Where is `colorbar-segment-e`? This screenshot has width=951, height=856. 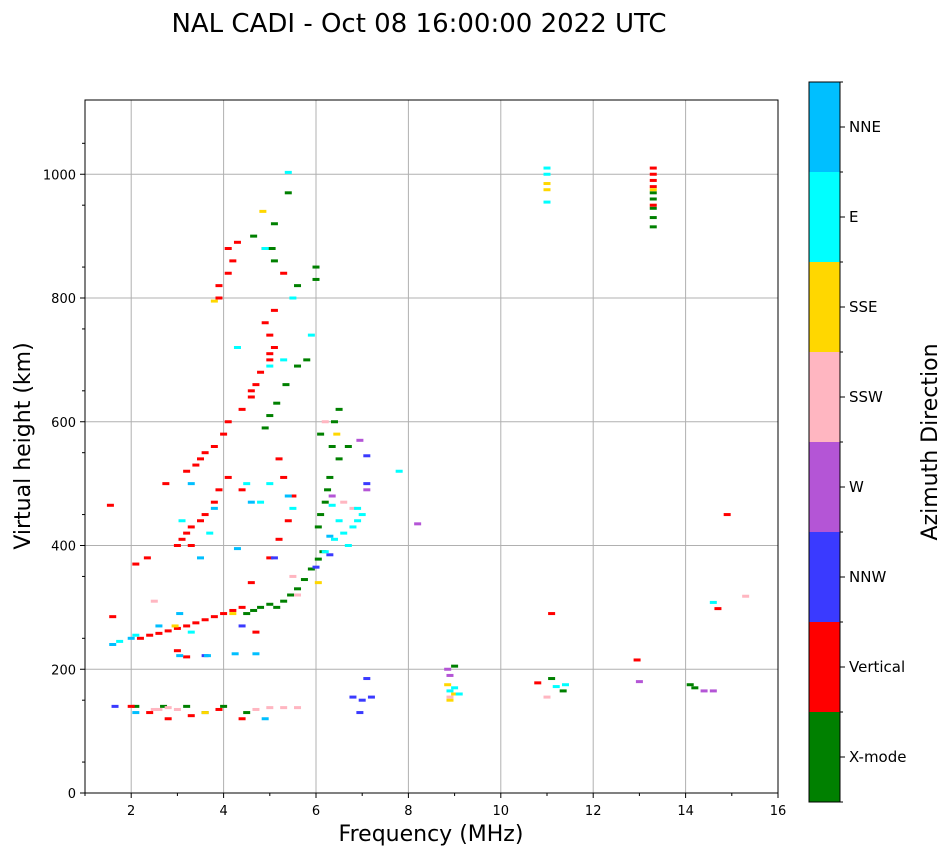 colorbar-segment-e is located at coordinates (824, 217).